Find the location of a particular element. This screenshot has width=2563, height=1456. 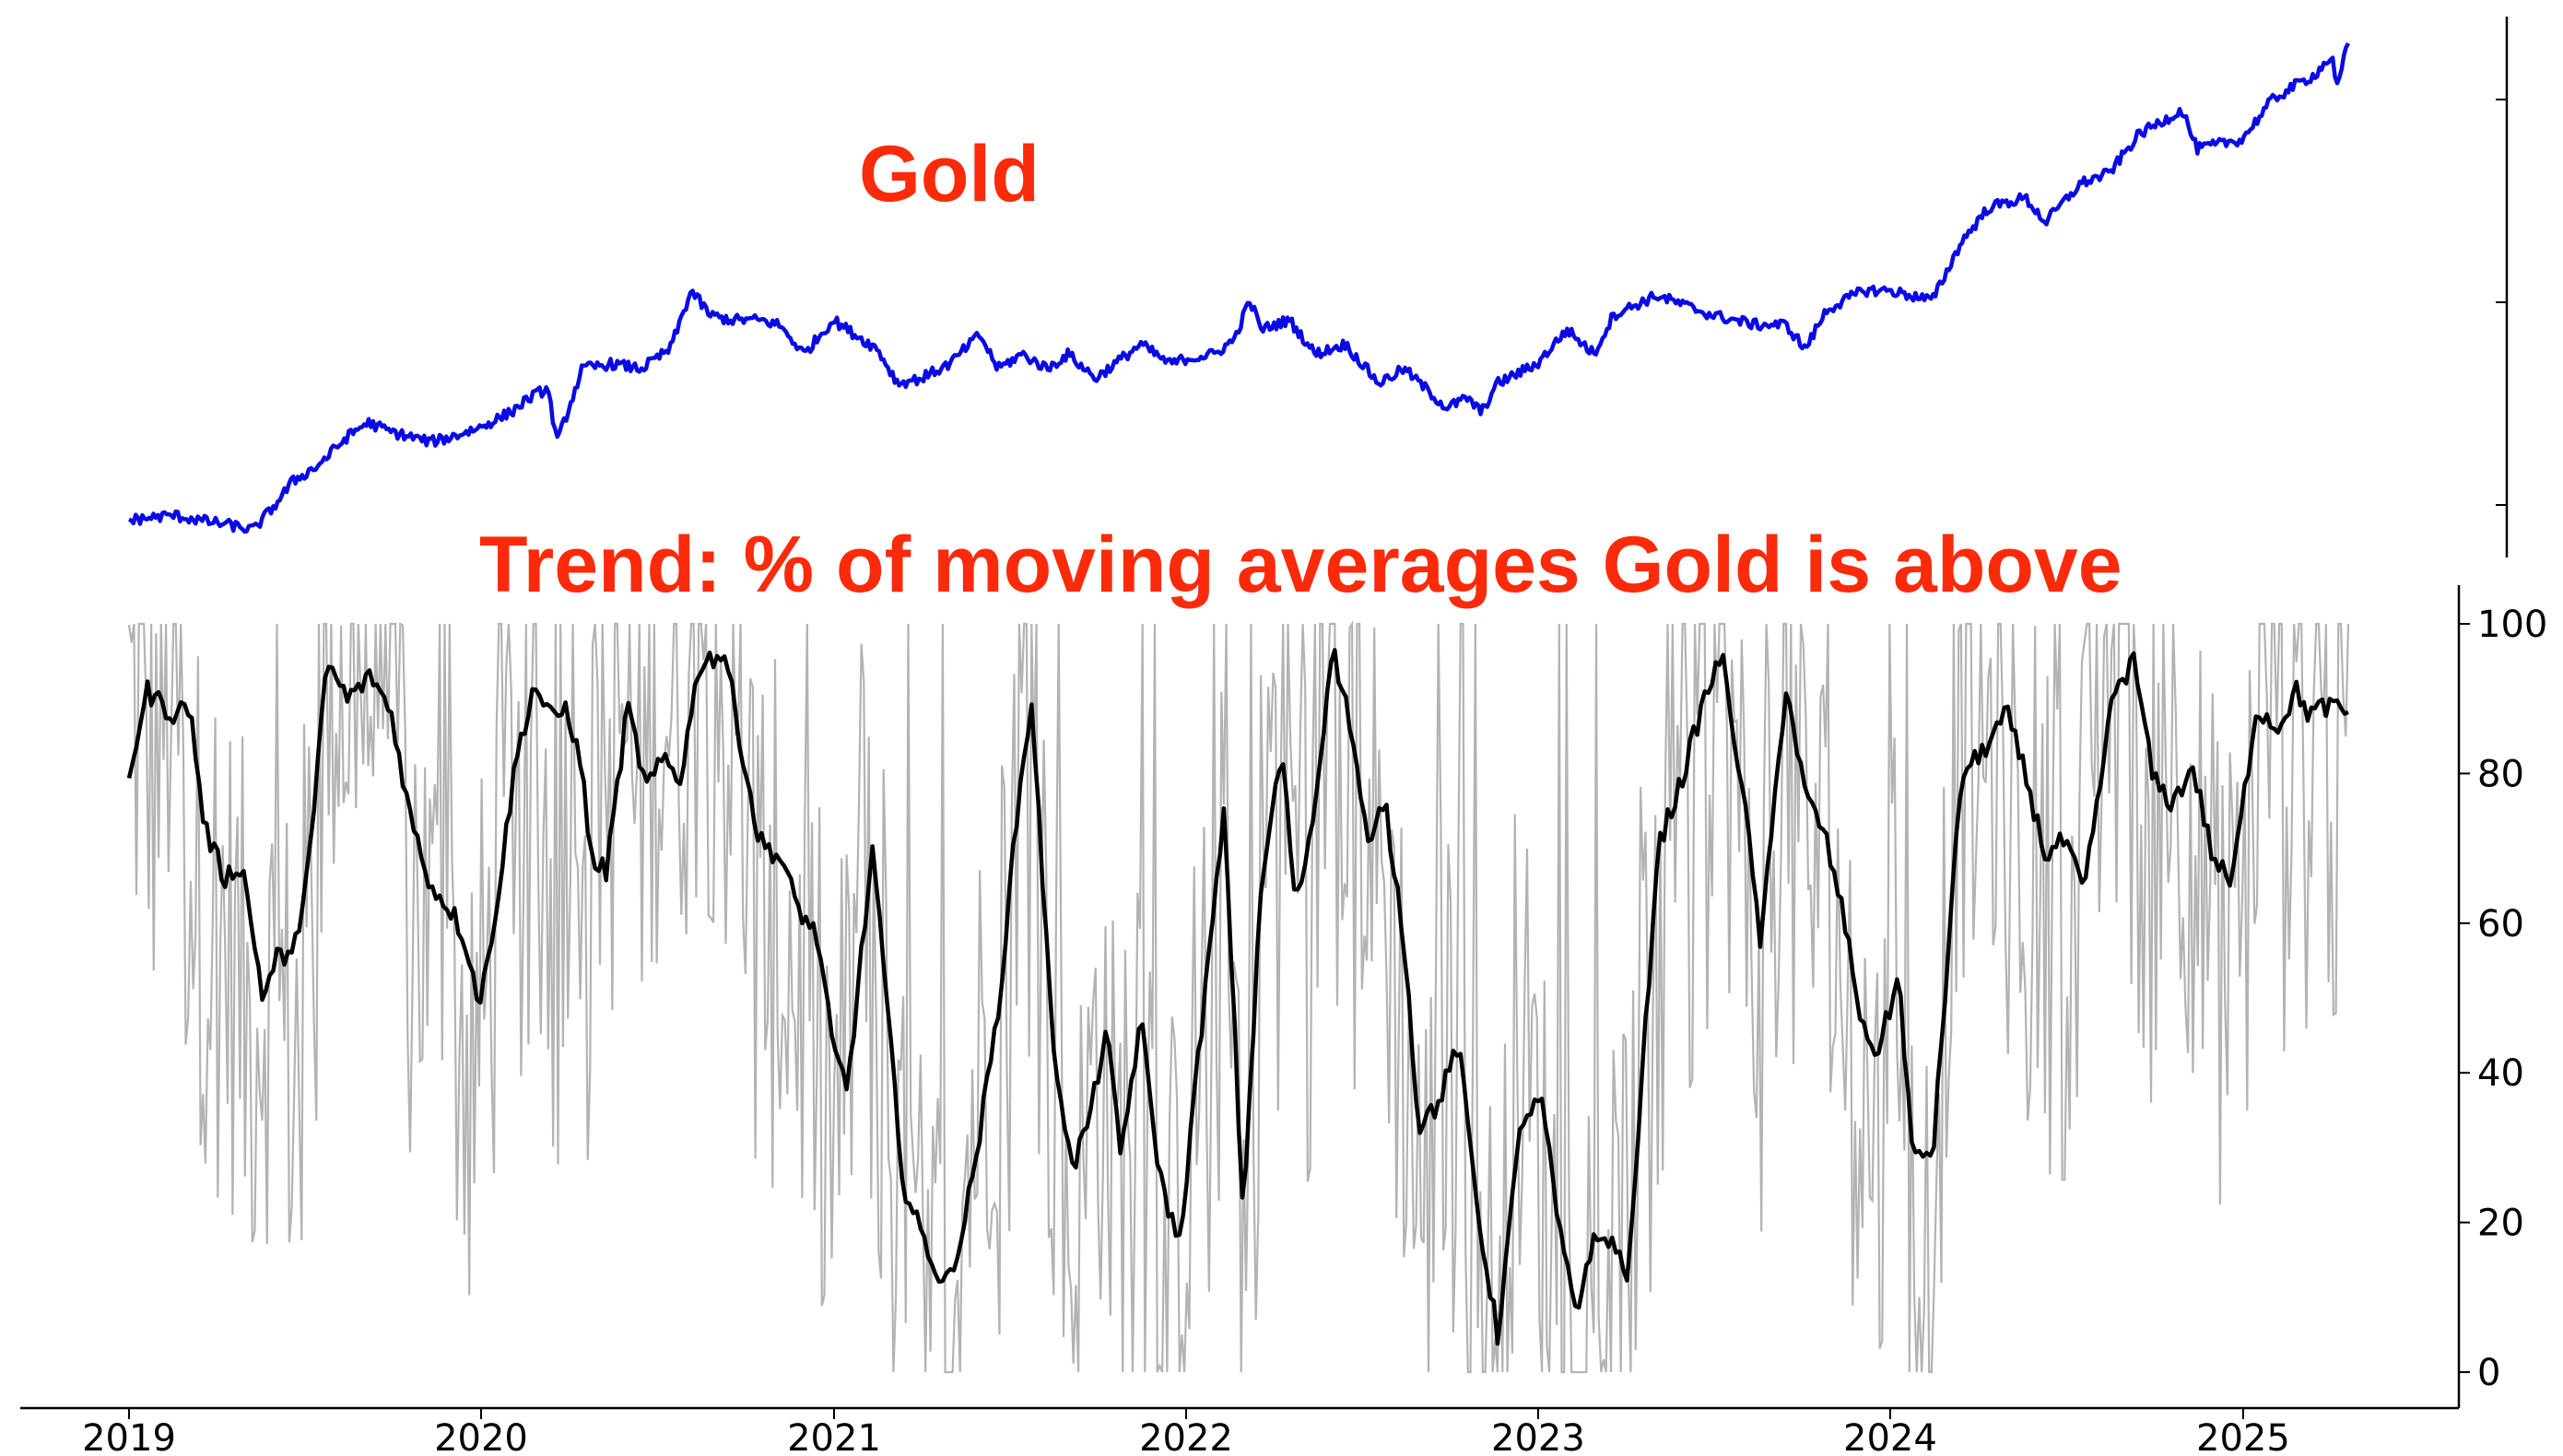

x-tick-label-2024: 2024 is located at coordinates (1890, 1436).